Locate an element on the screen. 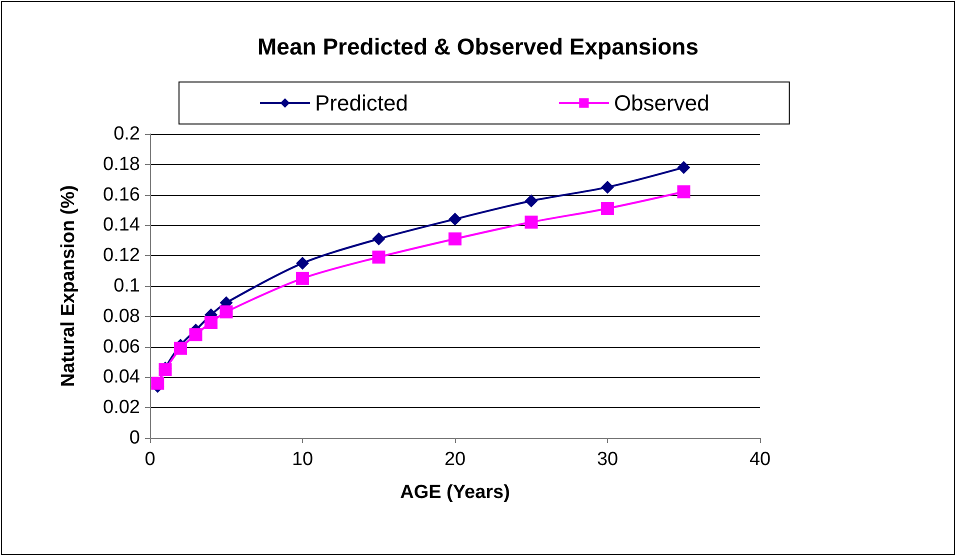 The width and height of the screenshot is (956, 556). x-tick-label: 0 is located at coordinates (150, 459).